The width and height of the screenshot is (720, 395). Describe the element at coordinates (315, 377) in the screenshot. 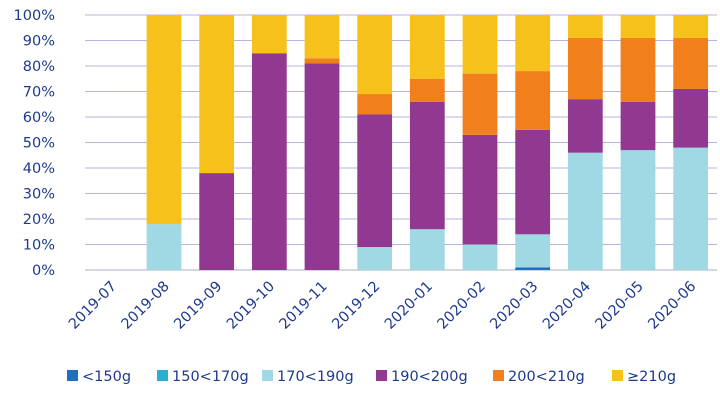

I see `legend-label: 170<190g` at that location.